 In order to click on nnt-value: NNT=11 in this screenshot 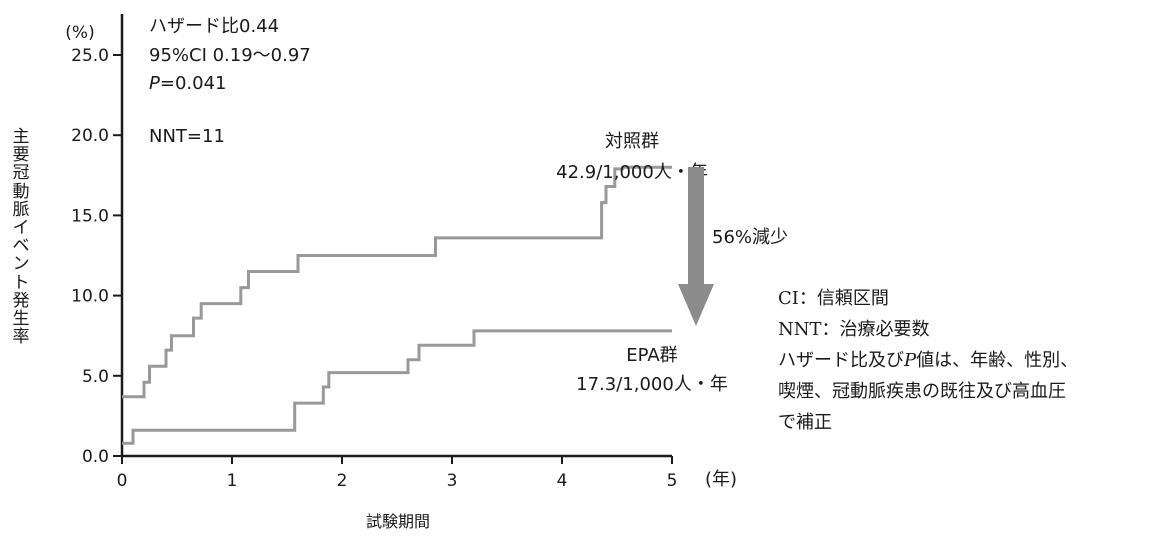, I will do `click(187, 136)`.